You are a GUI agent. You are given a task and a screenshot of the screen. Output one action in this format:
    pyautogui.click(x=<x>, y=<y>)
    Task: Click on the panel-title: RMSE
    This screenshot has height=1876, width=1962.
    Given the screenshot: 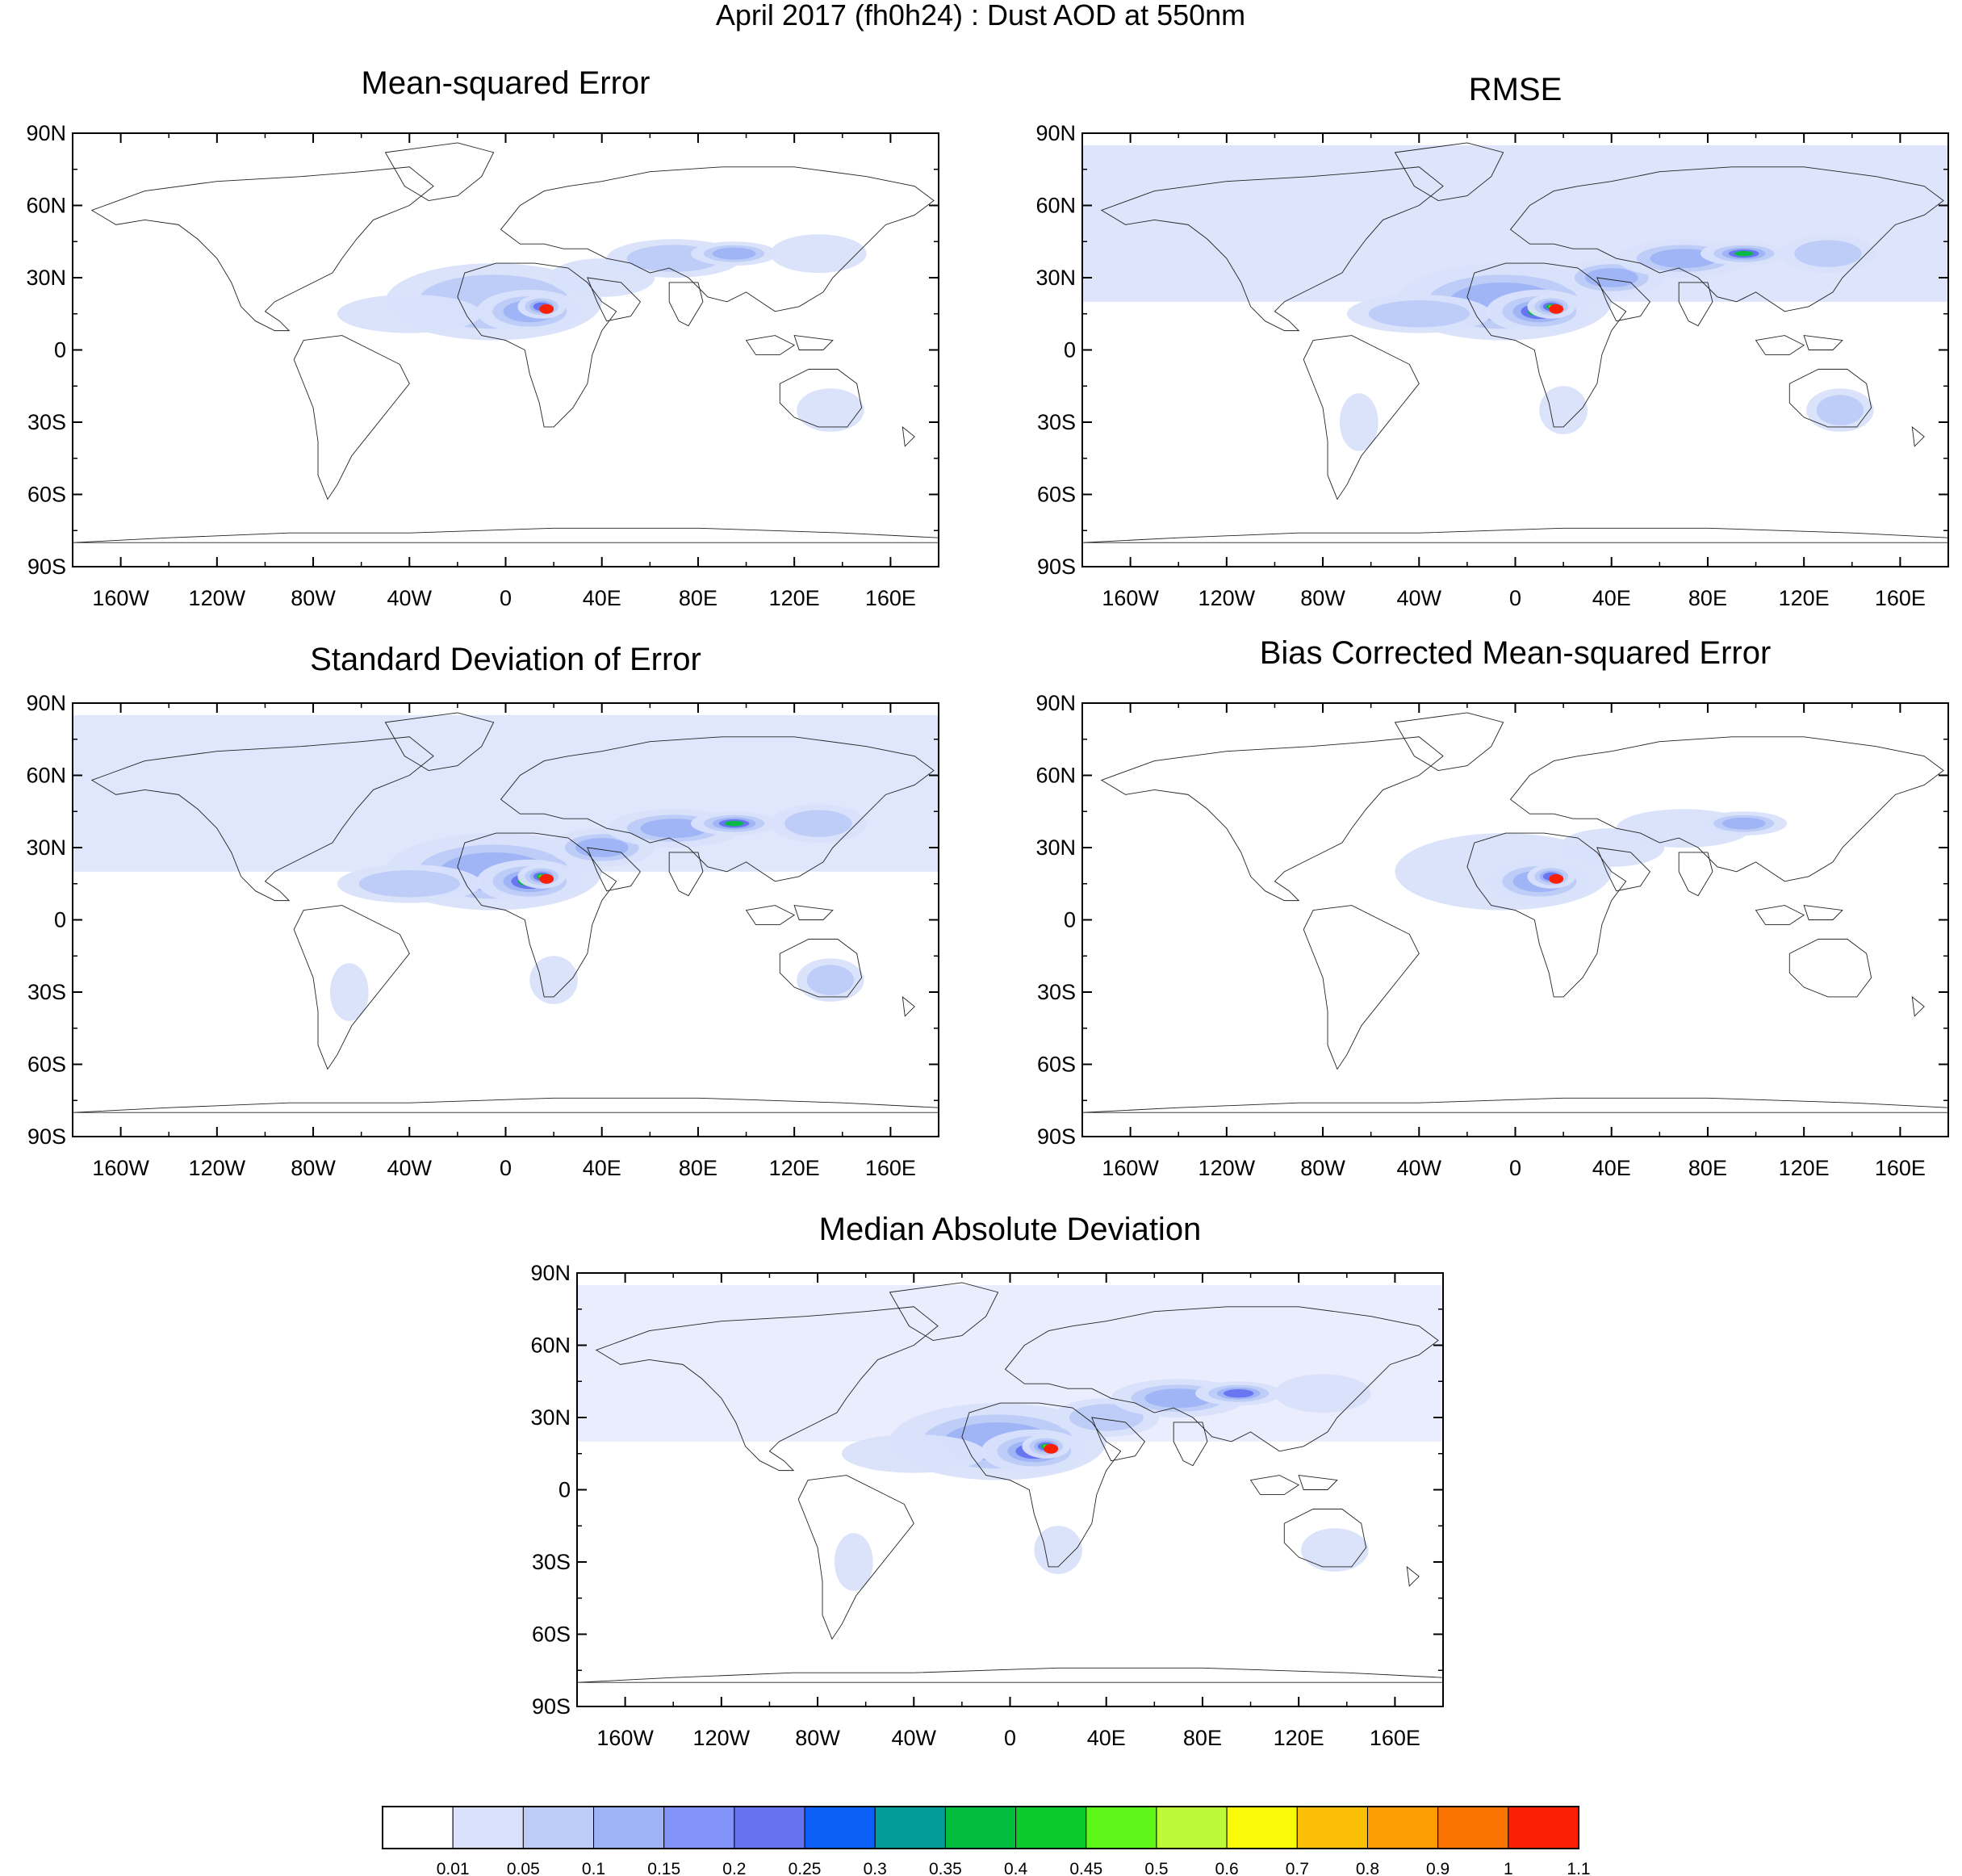 What is the action you would take?
    pyautogui.click(x=1515, y=89)
    